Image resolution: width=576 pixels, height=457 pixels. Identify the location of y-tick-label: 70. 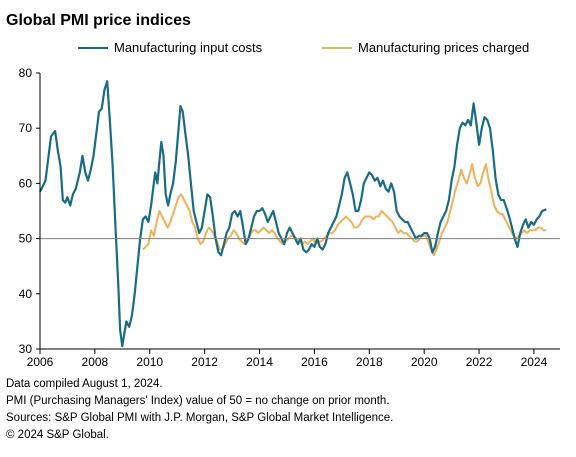
(26, 128).